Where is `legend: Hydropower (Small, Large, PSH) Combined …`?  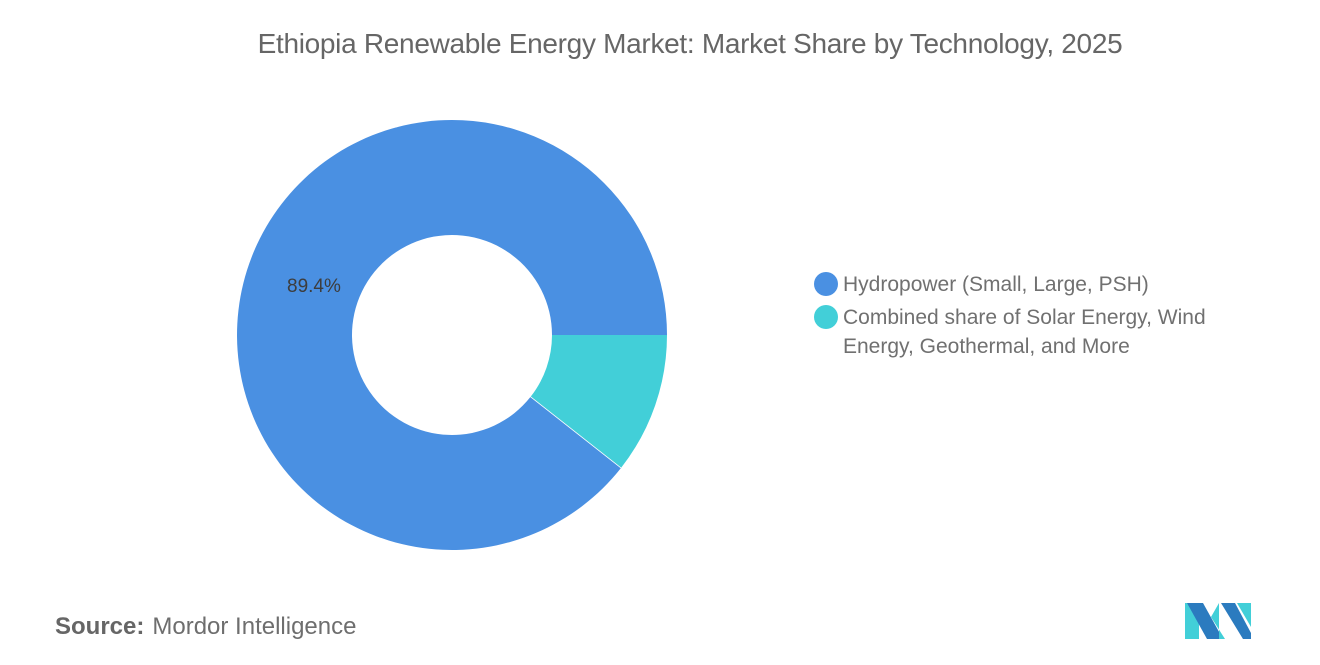 legend: Hydropower (Small, Large, PSH) Combined … is located at coordinates (1034, 317).